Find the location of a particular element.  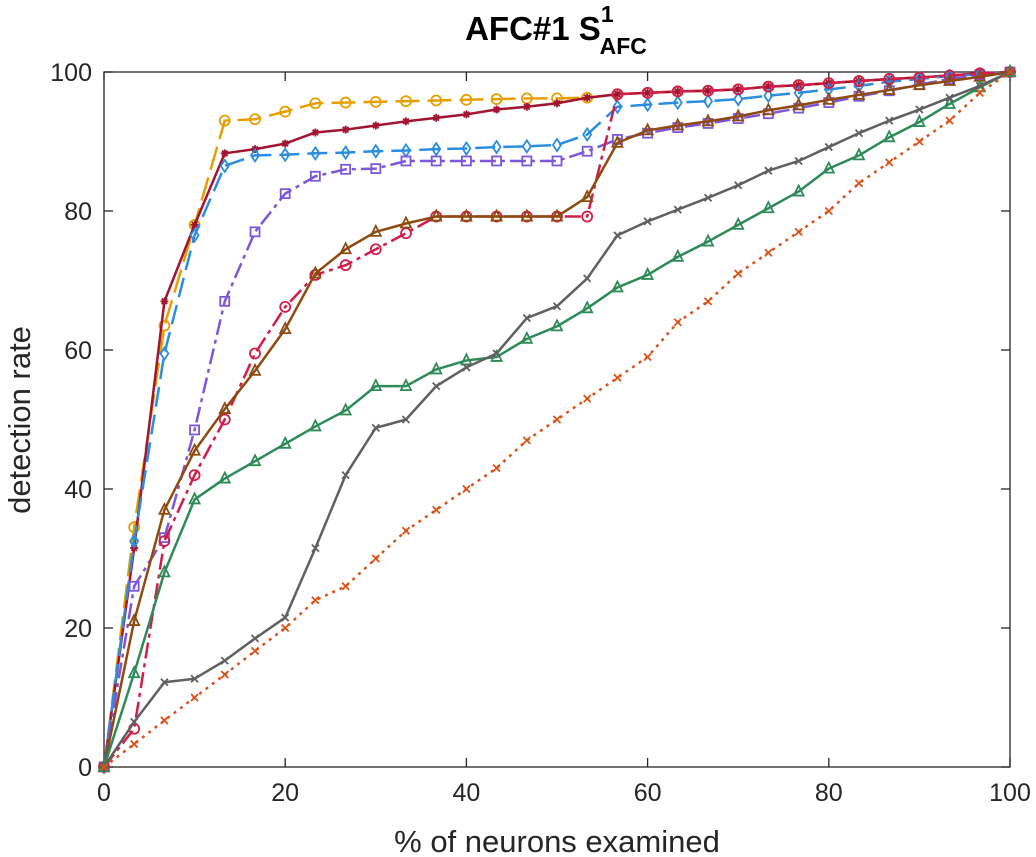

y-tick-label: 40 is located at coordinates (78, 490).